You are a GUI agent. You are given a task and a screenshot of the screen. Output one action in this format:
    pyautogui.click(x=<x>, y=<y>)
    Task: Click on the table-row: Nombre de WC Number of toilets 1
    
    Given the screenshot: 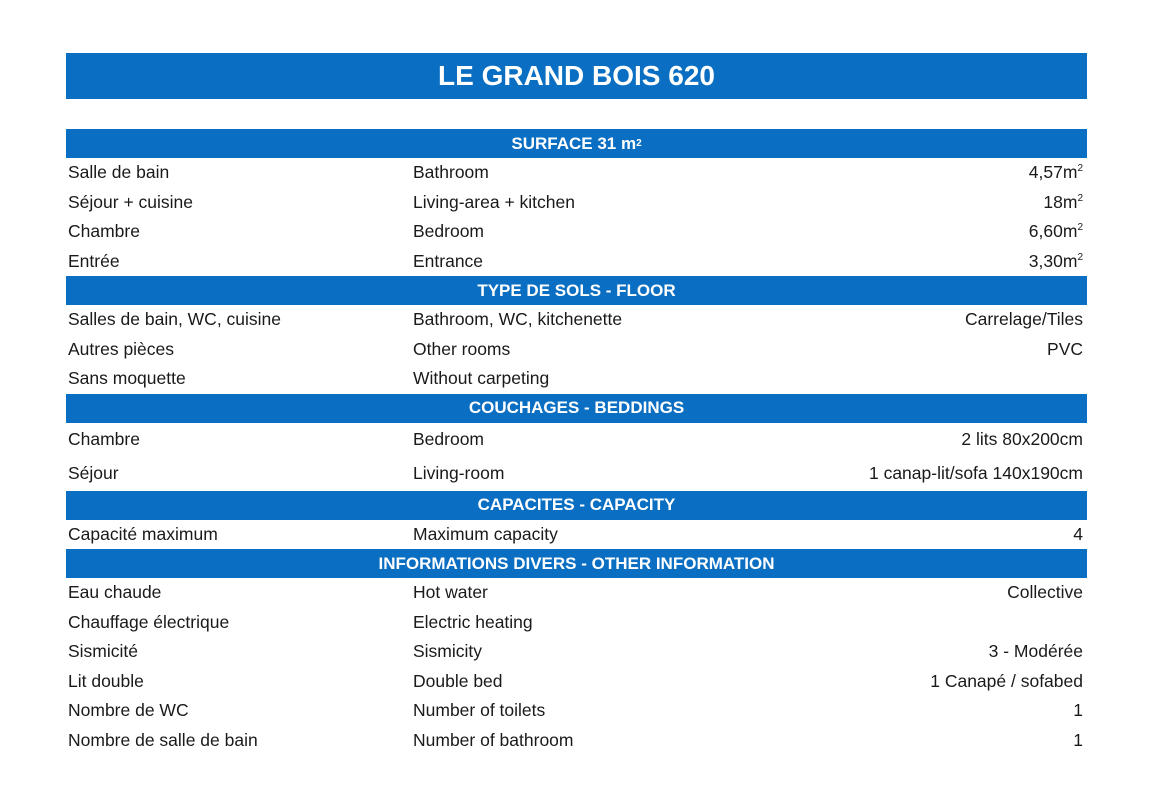 What is the action you would take?
    pyautogui.click(x=576, y=711)
    